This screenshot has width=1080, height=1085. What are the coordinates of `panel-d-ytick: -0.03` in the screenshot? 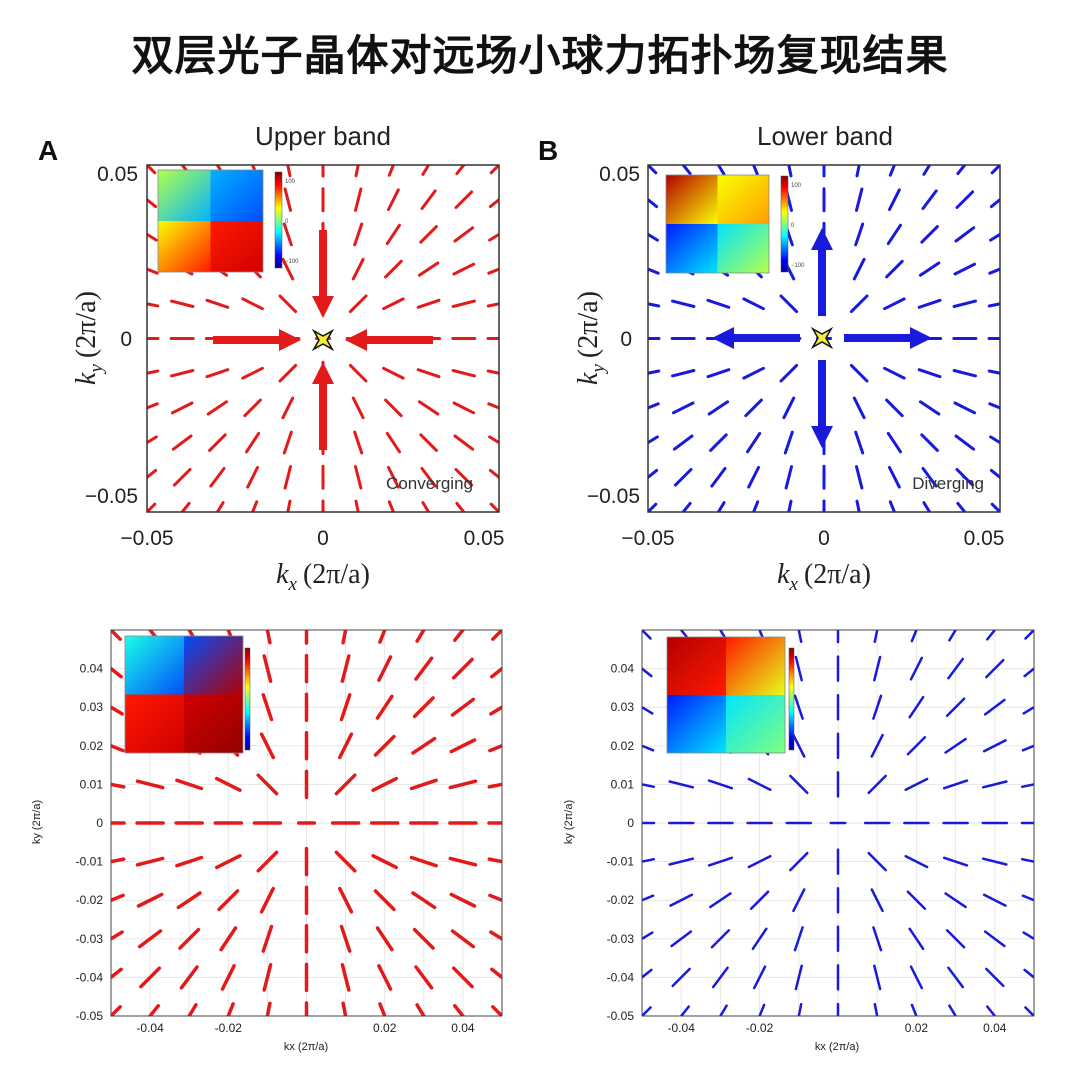 It's located at (621, 939).